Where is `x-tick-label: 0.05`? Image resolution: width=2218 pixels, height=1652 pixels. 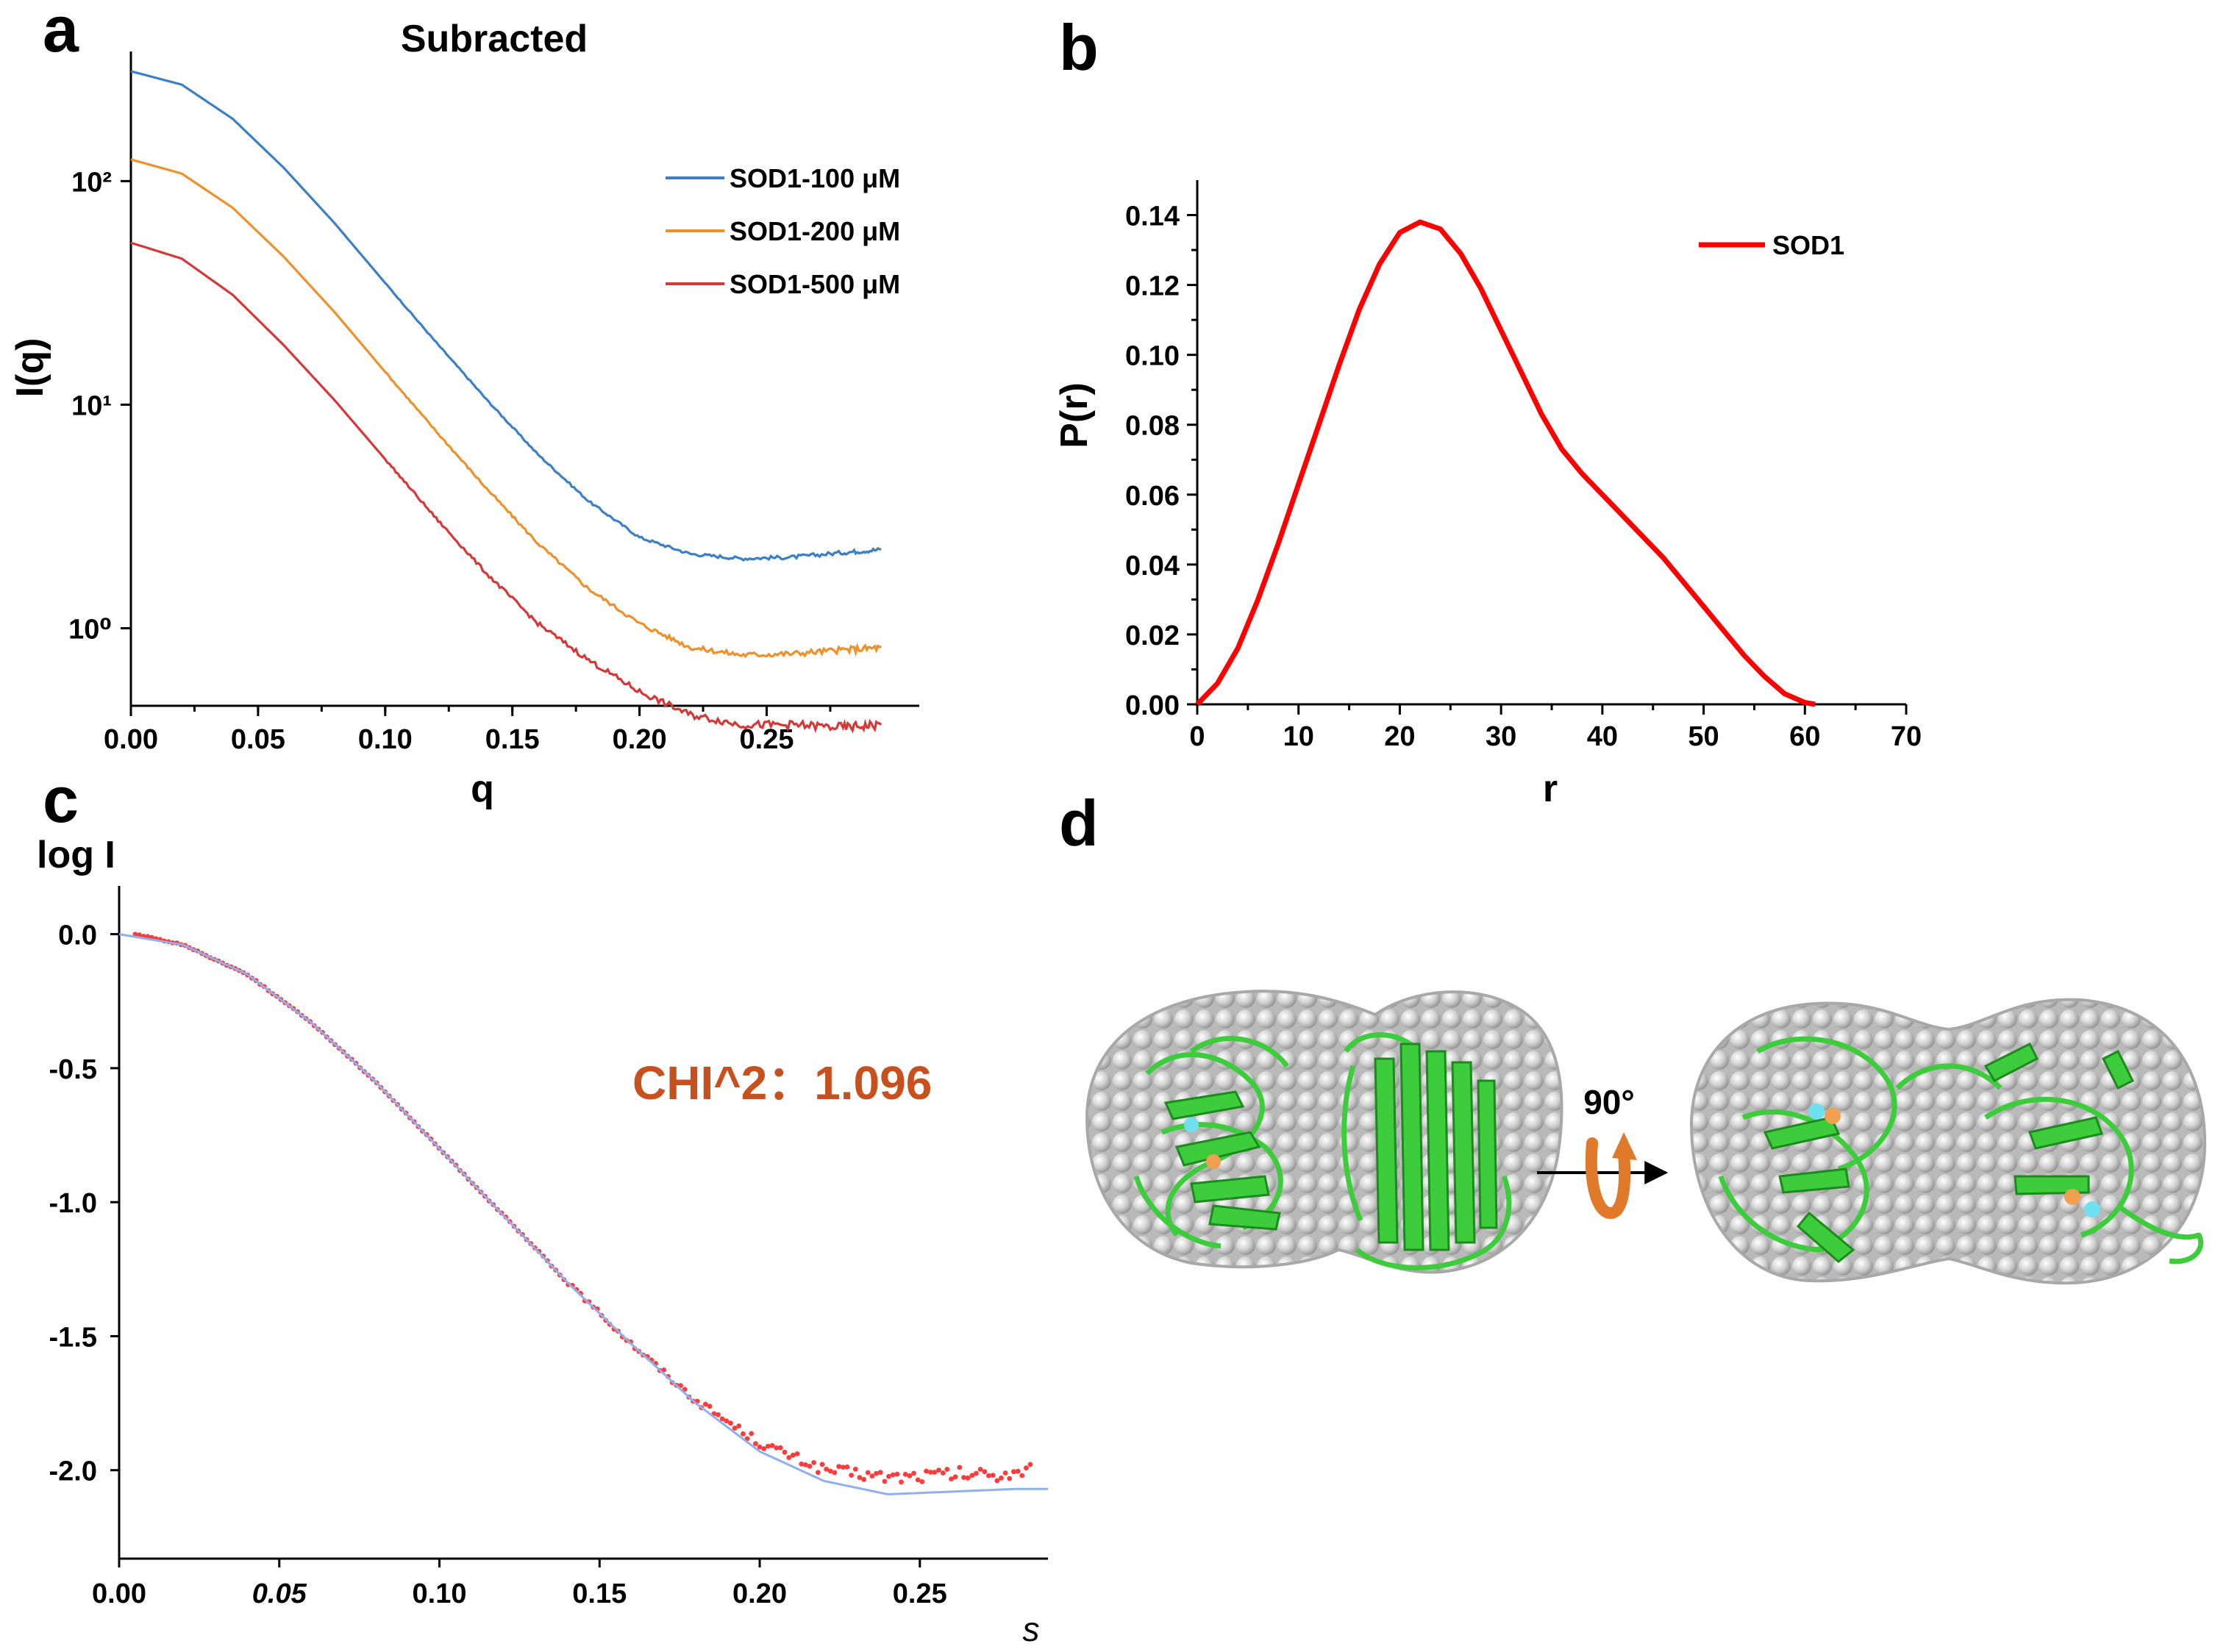 x-tick-label: 0.05 is located at coordinates (280, 1593).